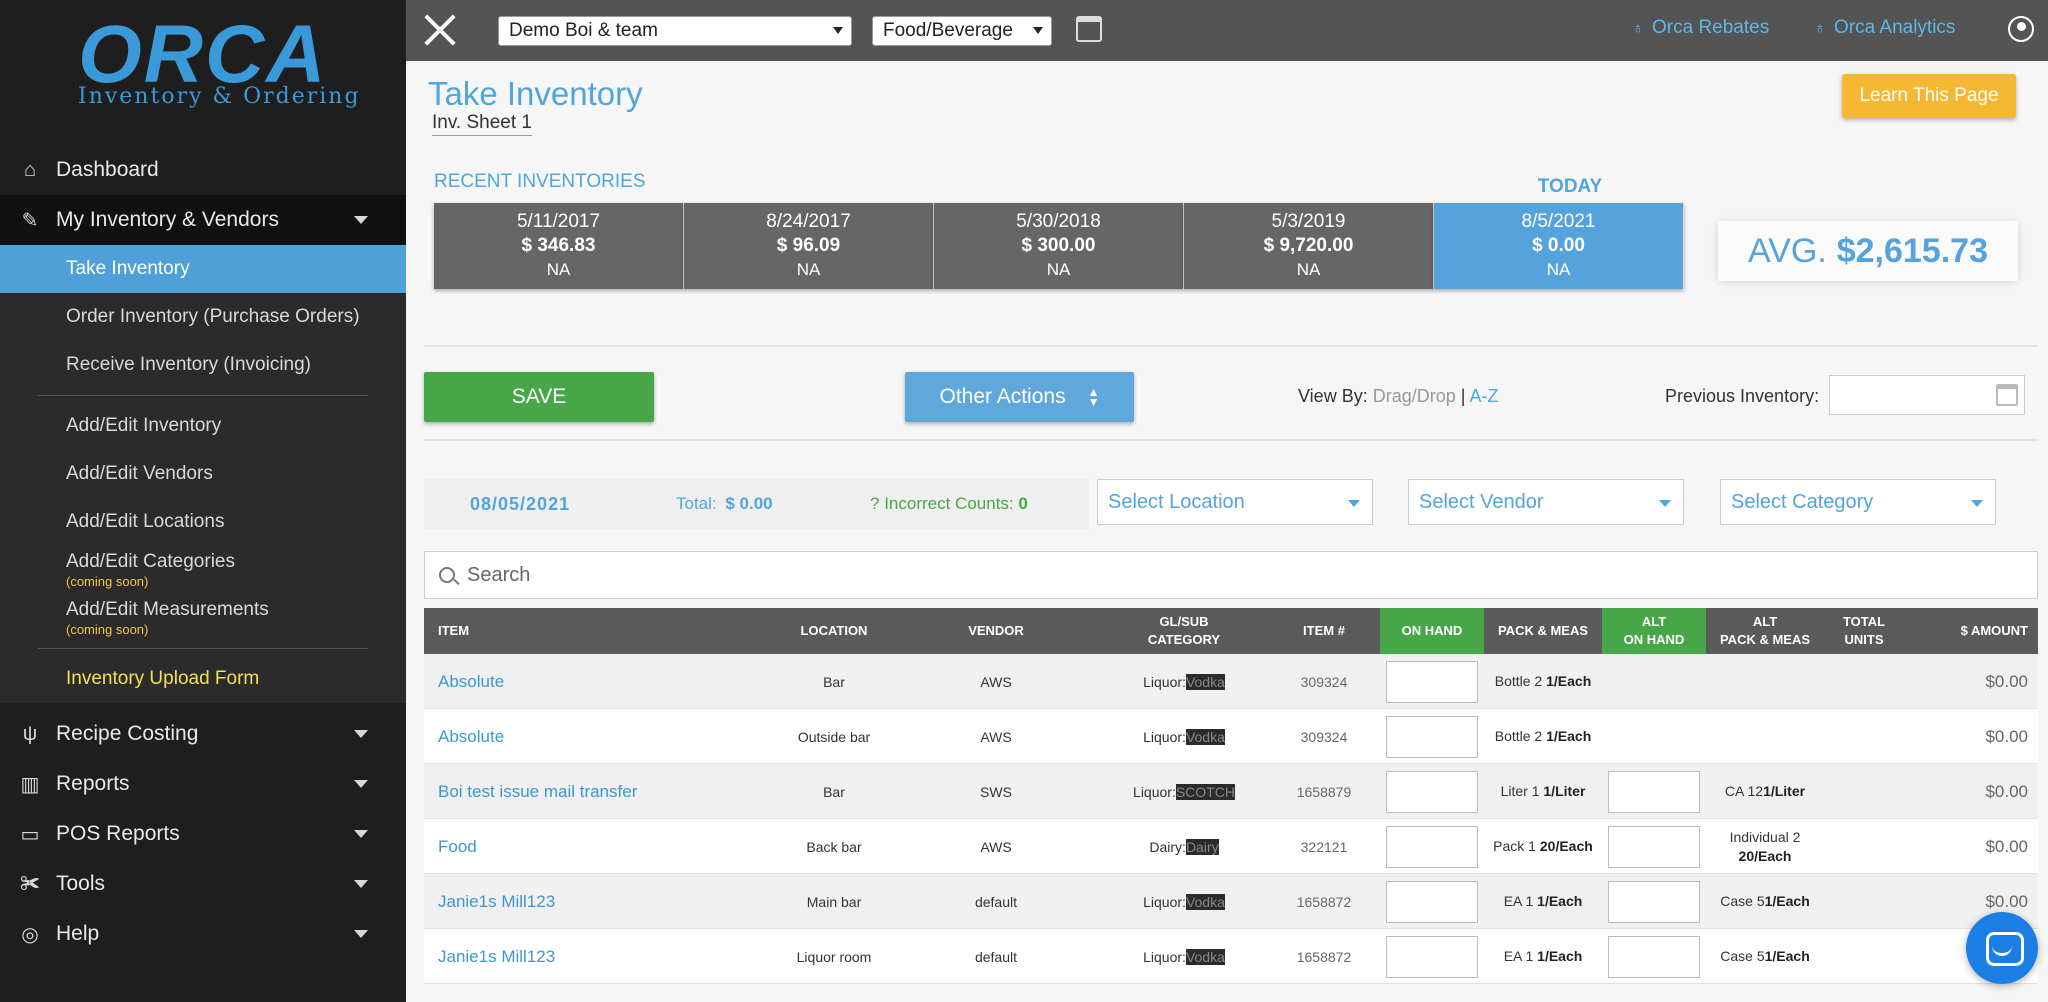 The width and height of the screenshot is (2048, 1002). Describe the element at coordinates (203, 884) in the screenshot. I see `nav-tools: ✀ Tools` at that location.